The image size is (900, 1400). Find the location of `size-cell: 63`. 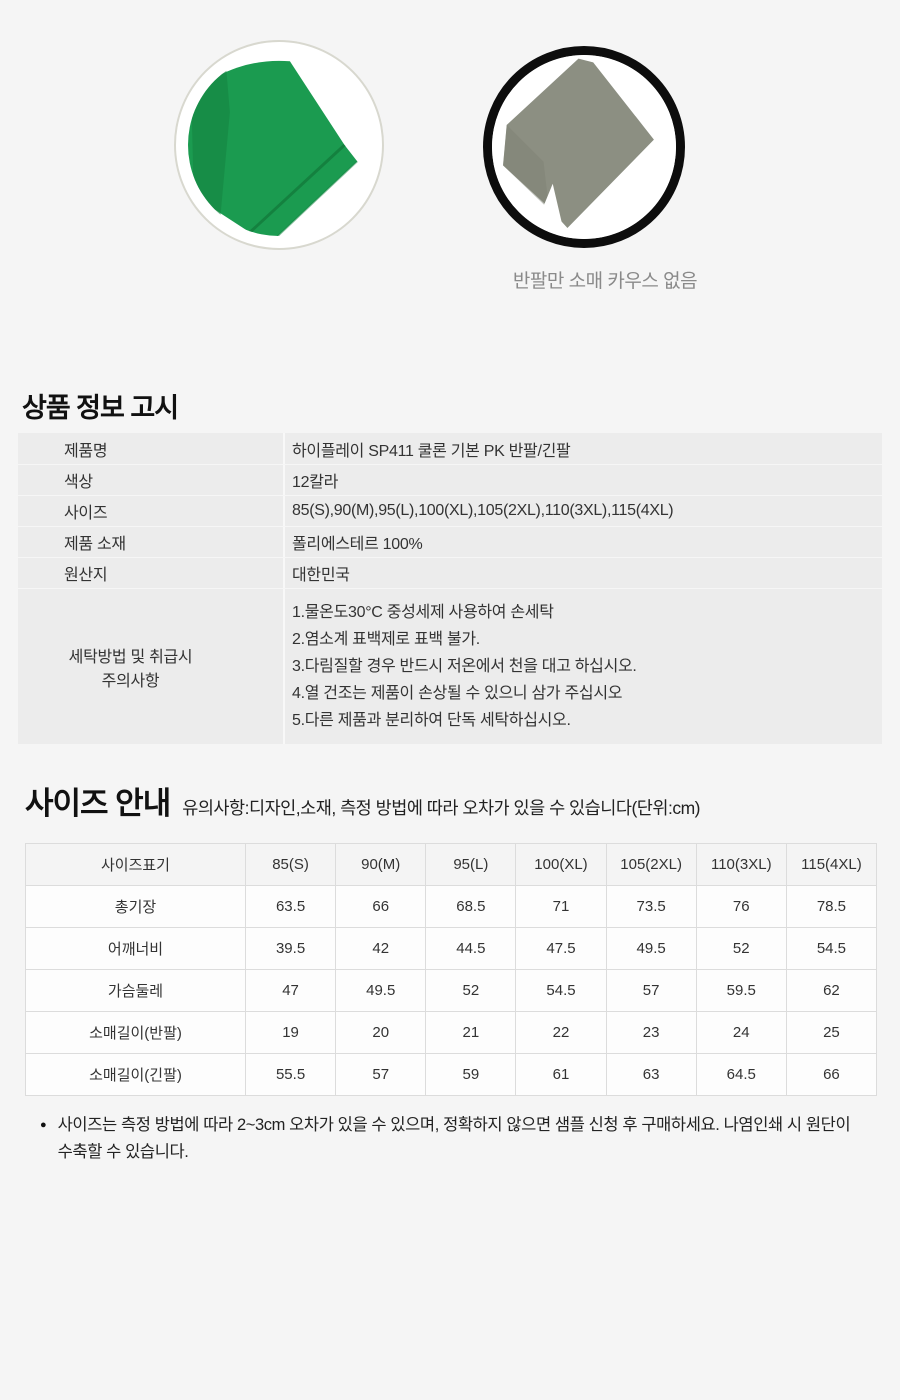

size-cell: 63 is located at coordinates (651, 1074).